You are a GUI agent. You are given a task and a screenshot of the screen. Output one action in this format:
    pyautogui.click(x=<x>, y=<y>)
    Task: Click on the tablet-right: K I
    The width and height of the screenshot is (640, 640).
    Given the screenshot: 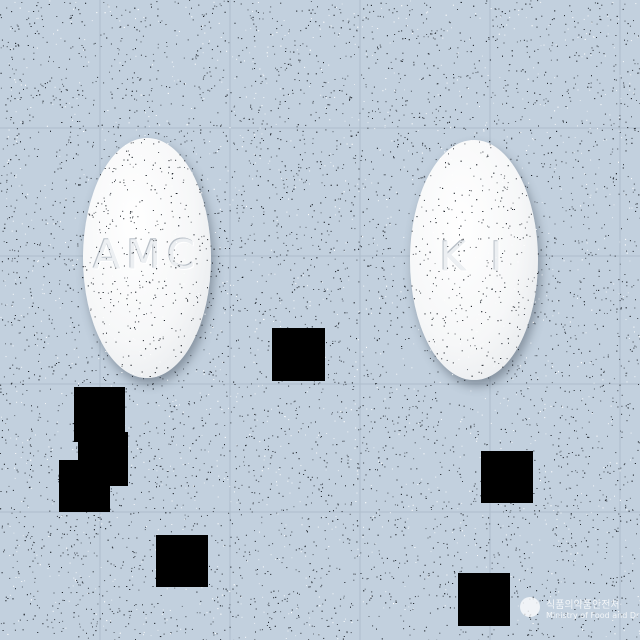 What is the action you would take?
    pyautogui.click(x=474, y=260)
    